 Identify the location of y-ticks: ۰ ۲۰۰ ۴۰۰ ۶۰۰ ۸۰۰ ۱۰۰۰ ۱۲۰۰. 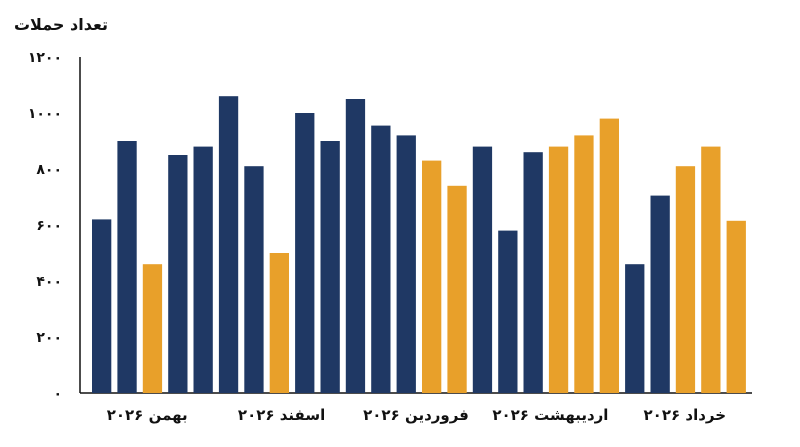
(45, 226).